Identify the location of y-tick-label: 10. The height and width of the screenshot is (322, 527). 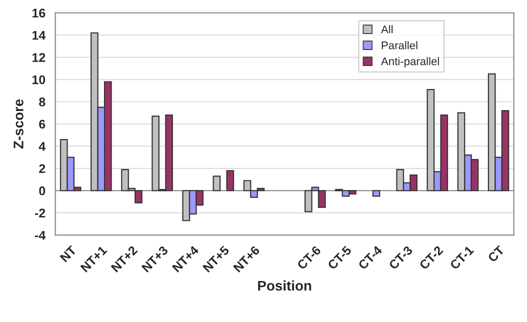
(39, 79).